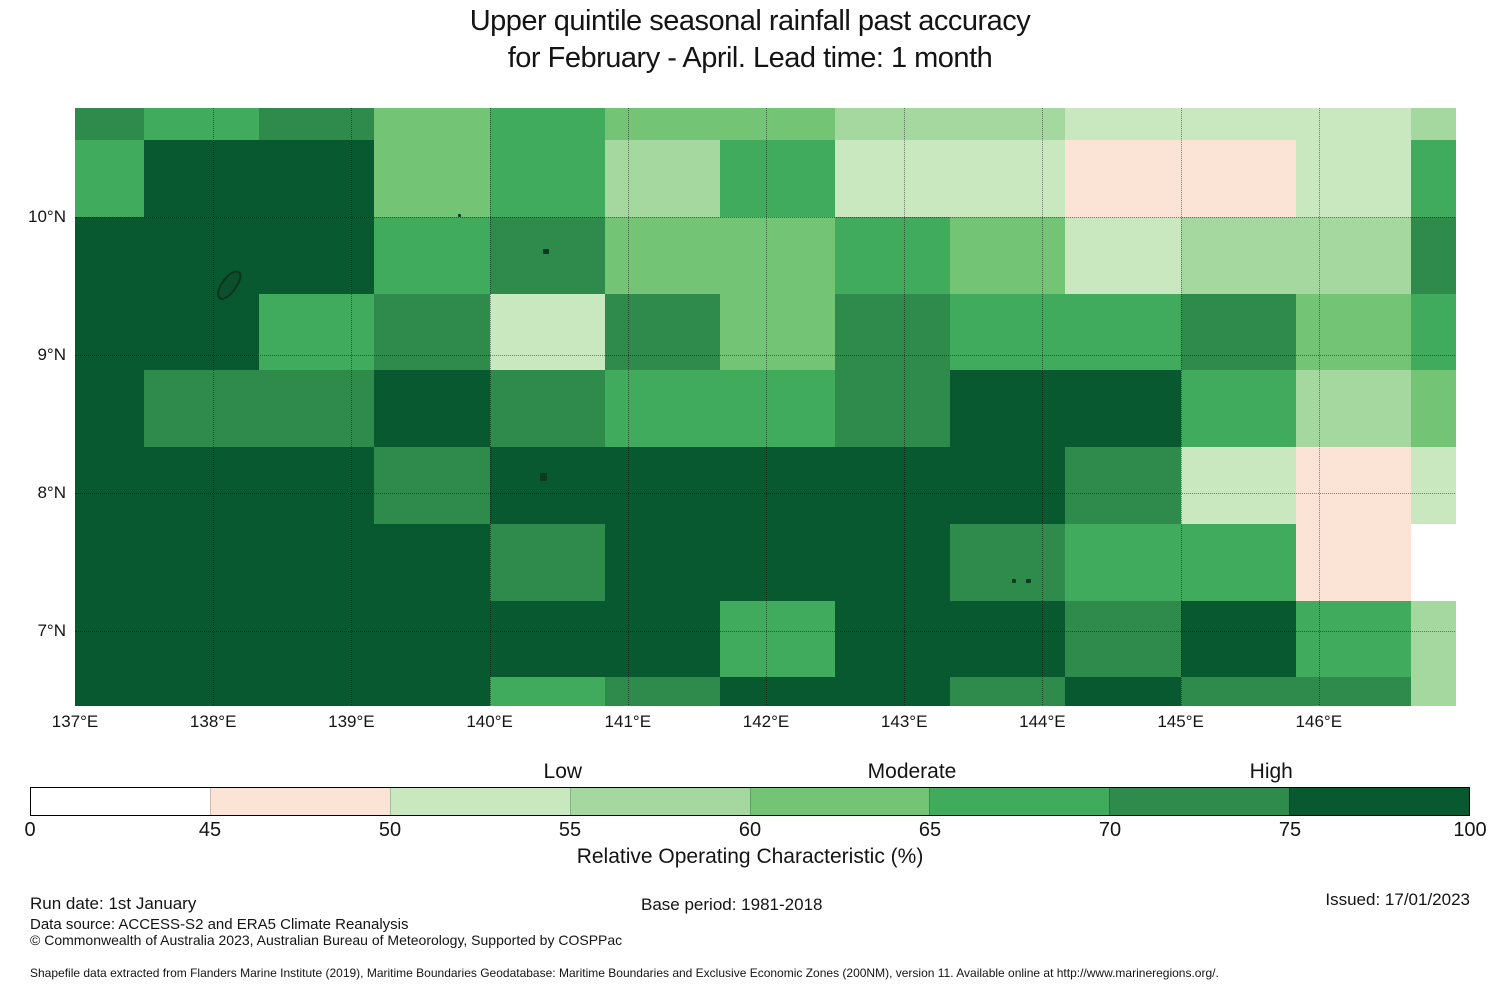 The image size is (1500, 990). I want to click on x-tick-label: 144°E, so click(1042, 721).